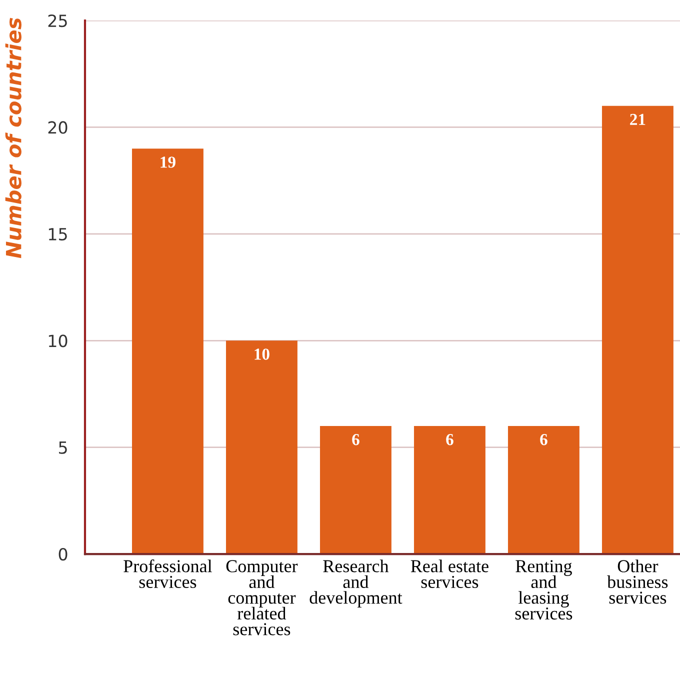 Image resolution: width=680 pixels, height=684 pixels. Describe the element at coordinates (637, 582) in the screenshot. I see `x-tick-label: Other business services` at that location.